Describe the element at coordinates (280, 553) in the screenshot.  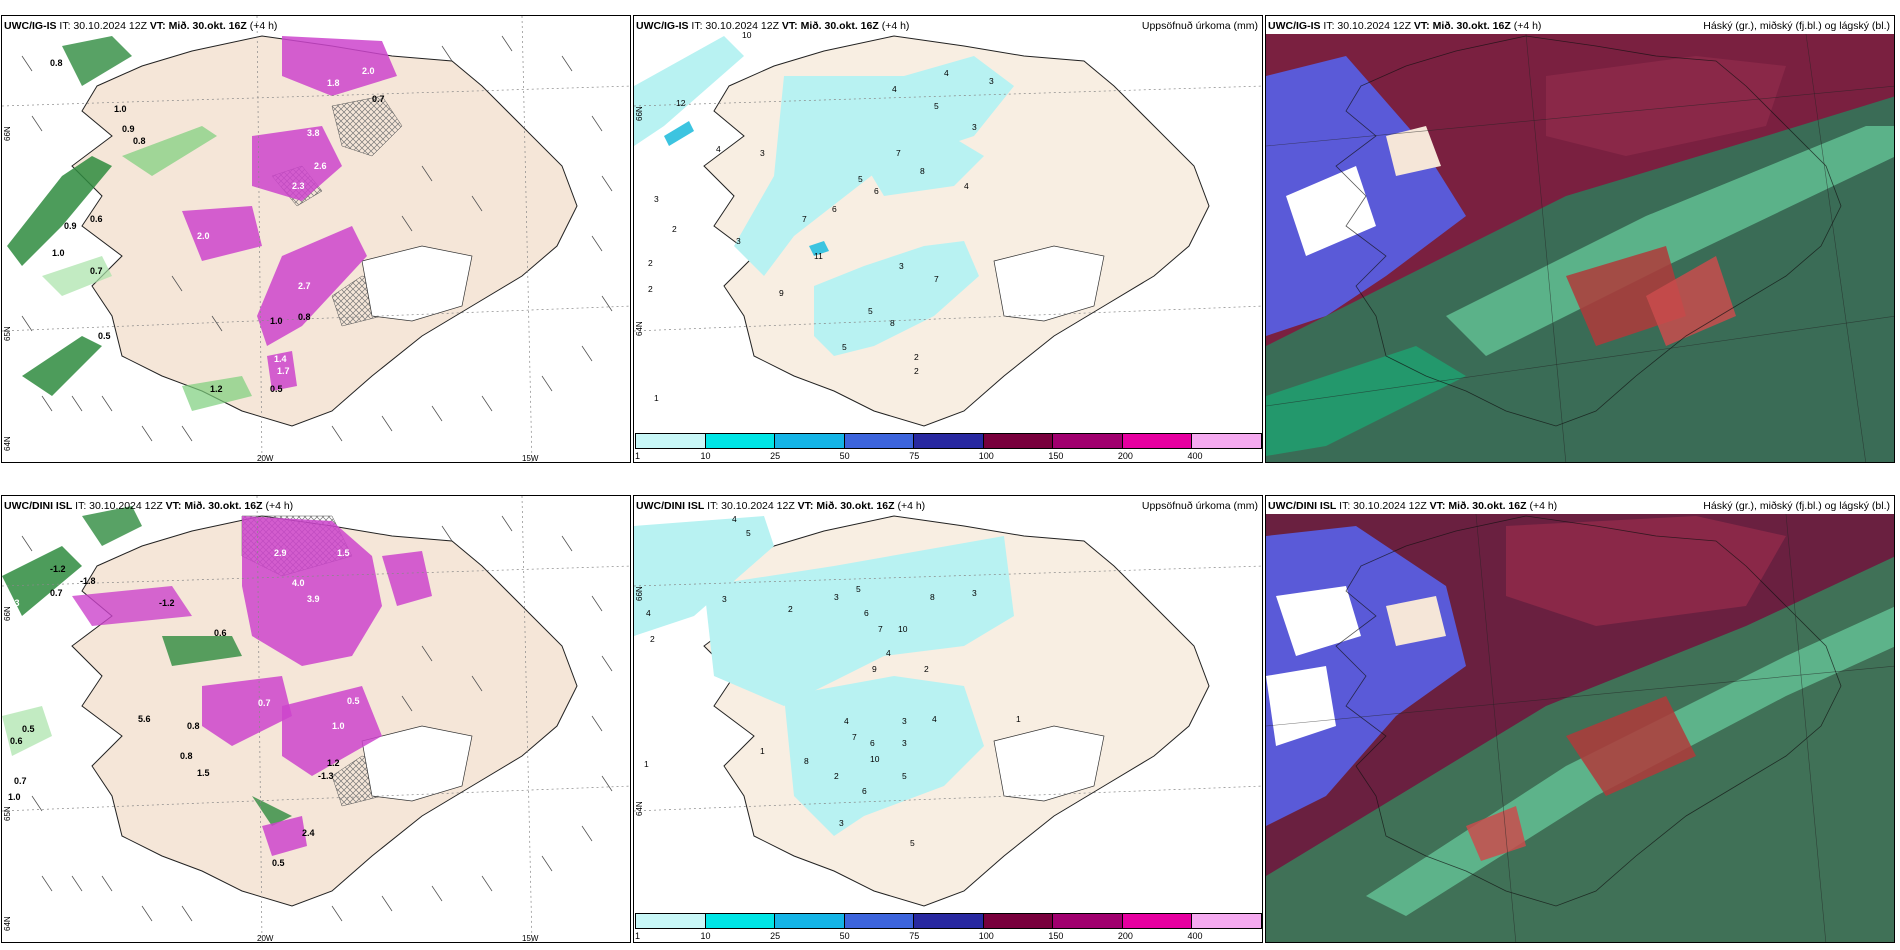
I see `precip-label: 2.9` at that location.